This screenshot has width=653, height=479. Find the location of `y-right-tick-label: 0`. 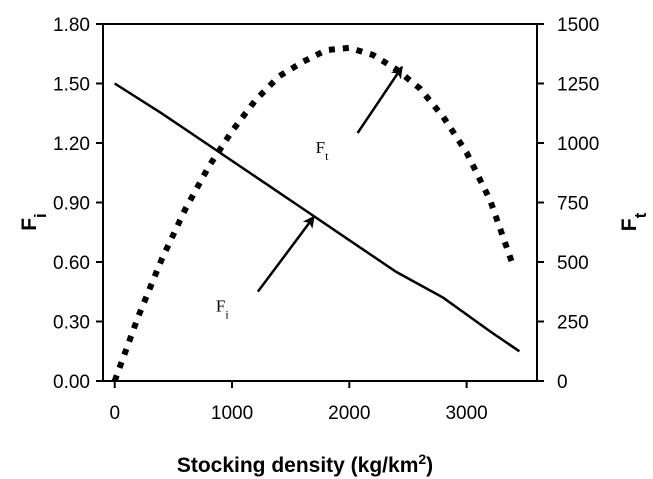

y-right-tick-label: 0 is located at coordinates (562, 382).